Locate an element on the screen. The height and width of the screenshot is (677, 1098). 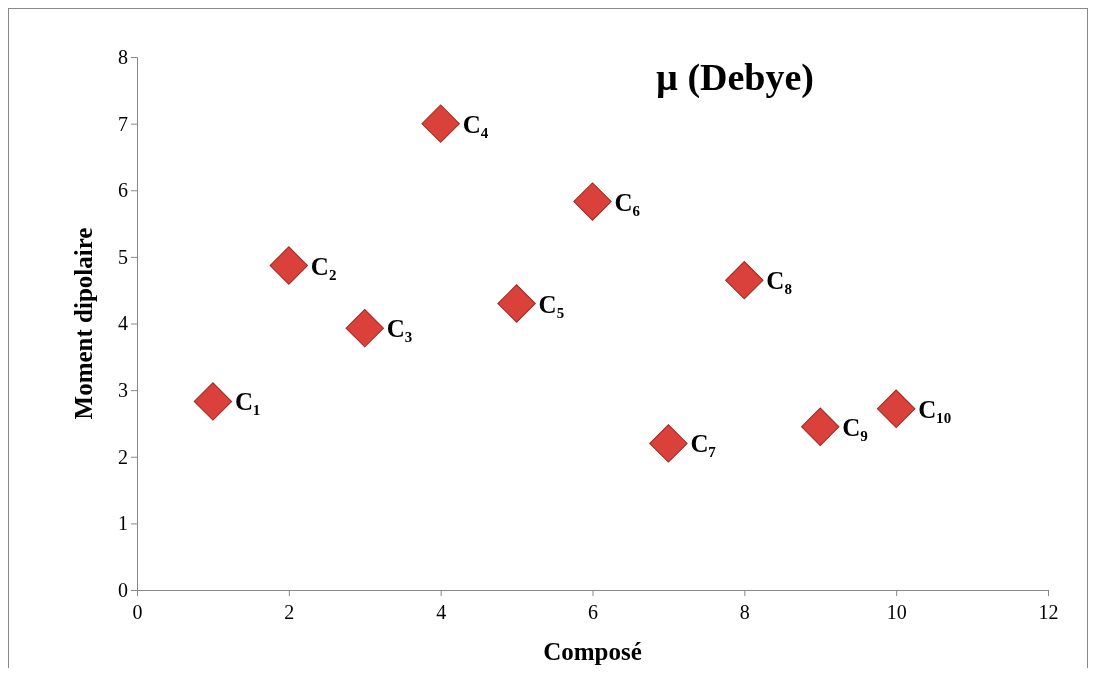
annotation: C₁ is located at coordinates (247, 402).